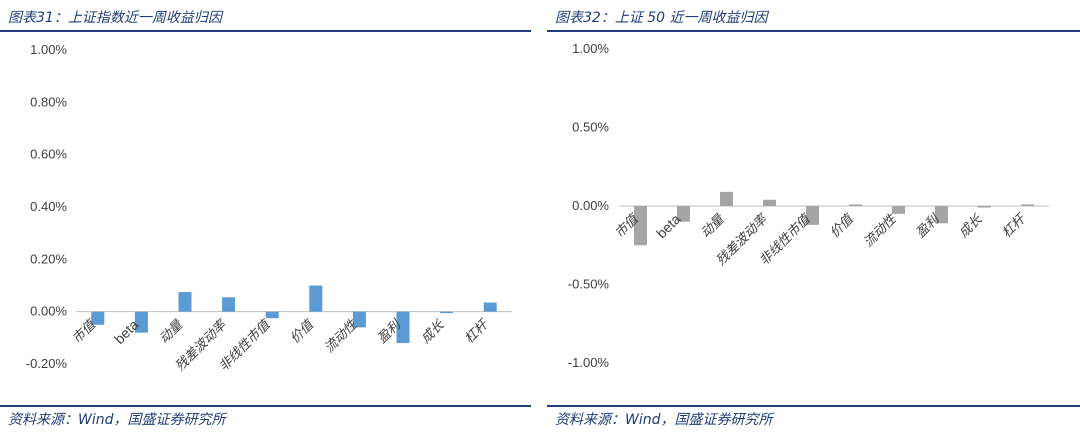 The height and width of the screenshot is (434, 1080). Describe the element at coordinates (48, 154) in the screenshot. I see `y-tick-label: 0.60%` at that location.